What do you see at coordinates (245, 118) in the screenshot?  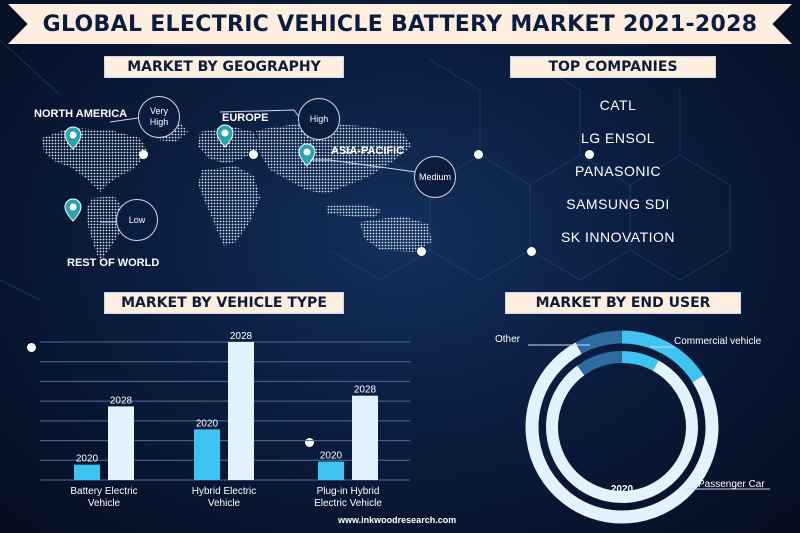 I see `region-label-europe: EUROPE` at bounding box center [245, 118].